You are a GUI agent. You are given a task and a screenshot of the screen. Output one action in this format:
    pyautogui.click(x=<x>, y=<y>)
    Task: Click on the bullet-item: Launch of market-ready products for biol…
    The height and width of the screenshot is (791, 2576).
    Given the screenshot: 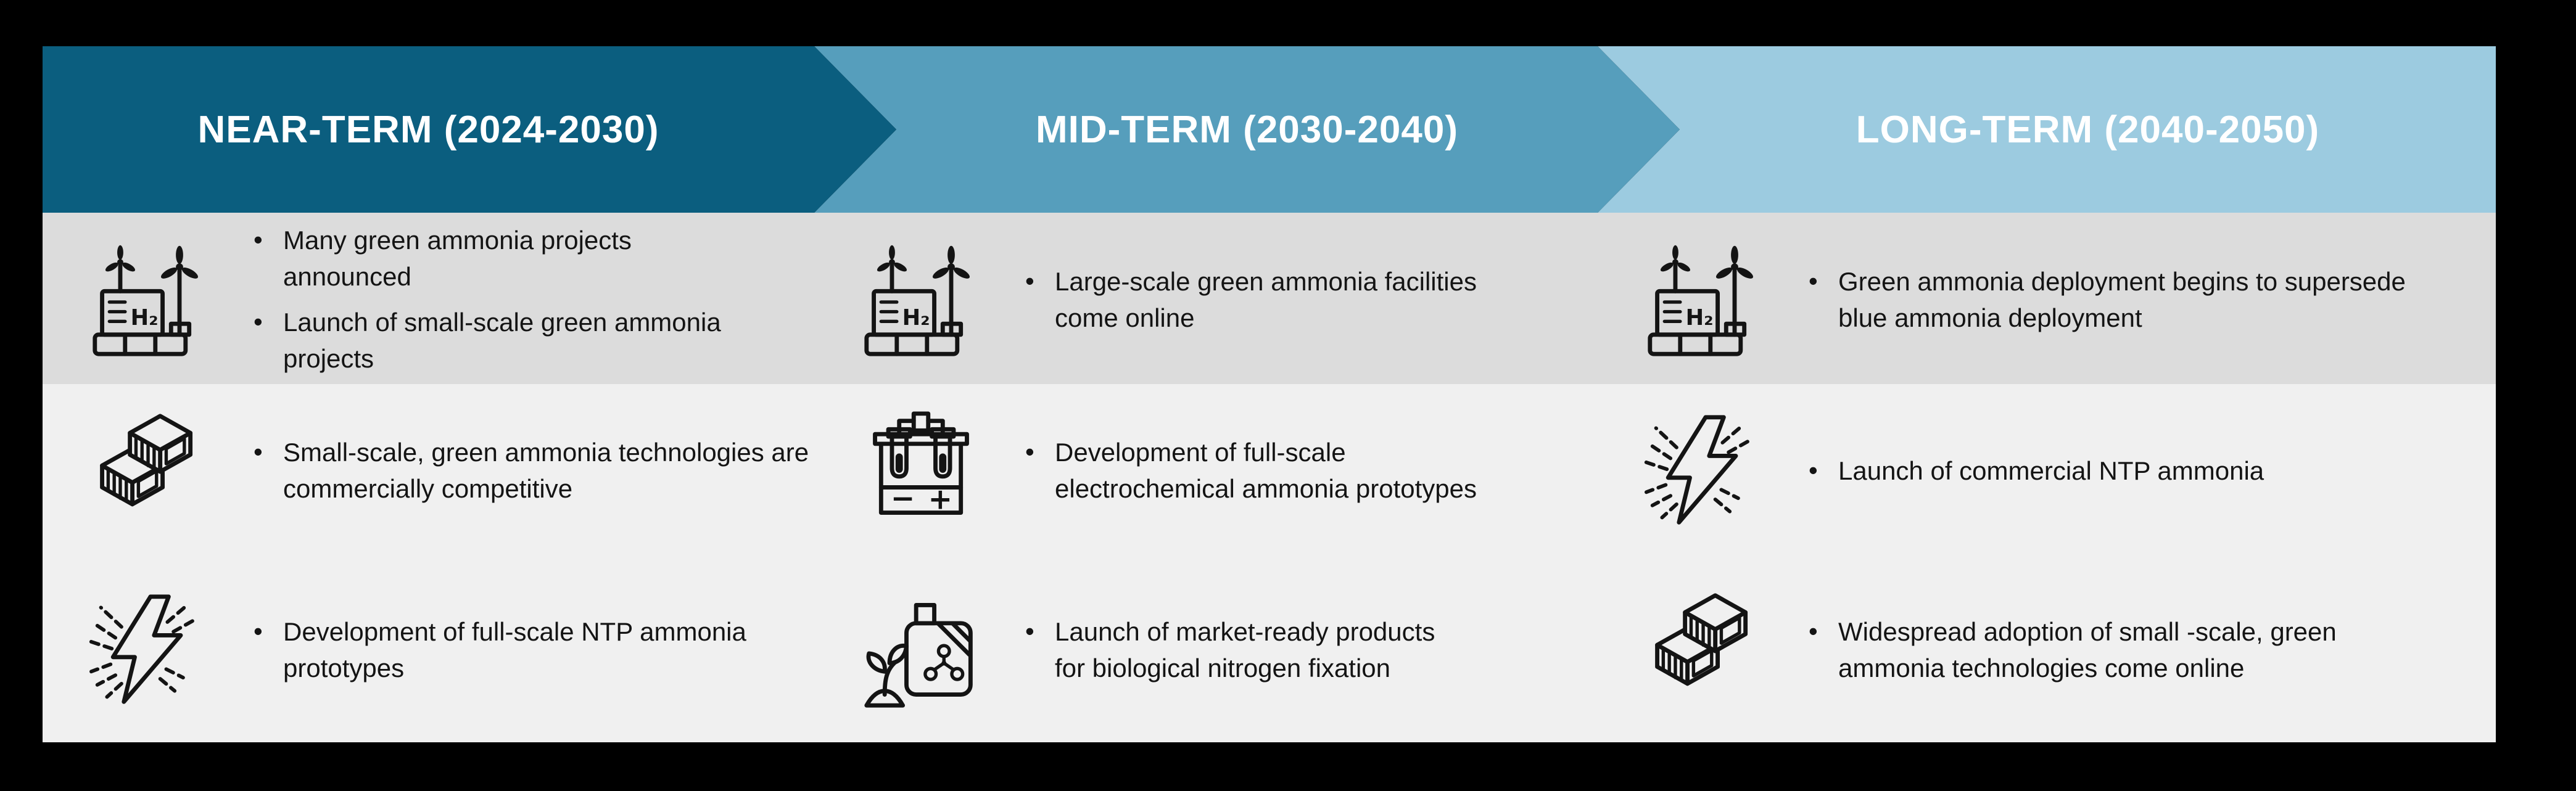 What is the action you would take?
    pyautogui.click(x=1242, y=649)
    